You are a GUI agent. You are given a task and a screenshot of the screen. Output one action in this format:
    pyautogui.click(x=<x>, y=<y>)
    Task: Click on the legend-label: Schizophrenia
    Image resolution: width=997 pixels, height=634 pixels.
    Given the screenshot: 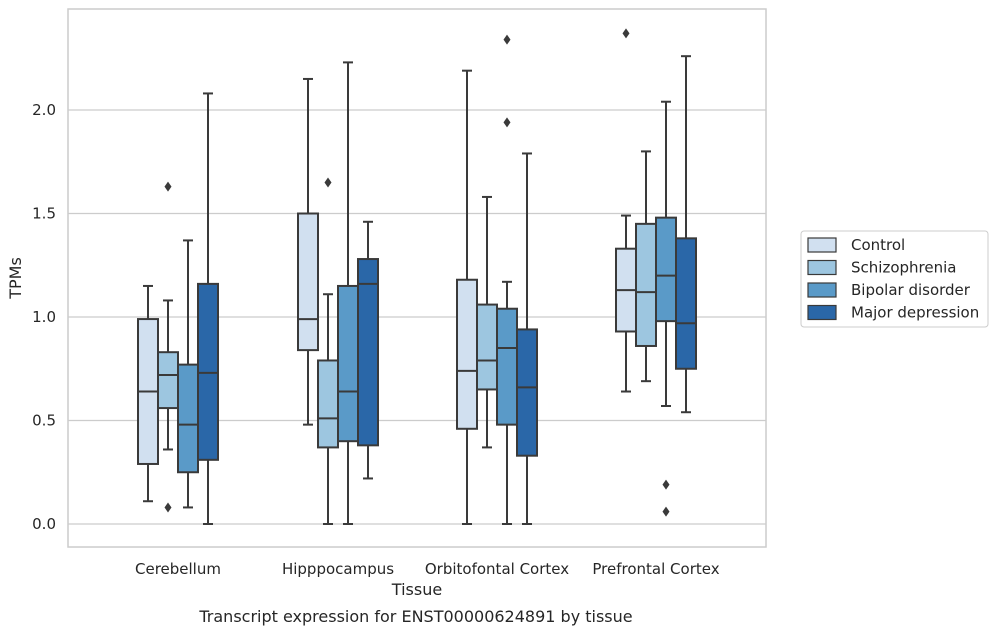 What is the action you would take?
    pyautogui.click(x=903, y=268)
    